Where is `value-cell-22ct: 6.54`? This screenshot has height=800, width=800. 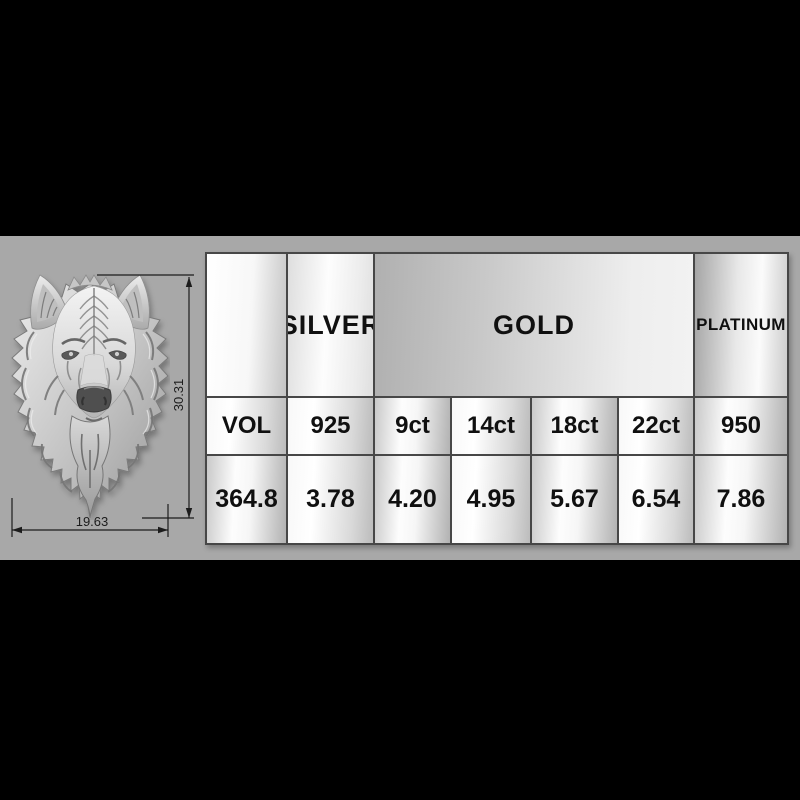 value-cell-22ct: 6.54 is located at coordinates (656, 499).